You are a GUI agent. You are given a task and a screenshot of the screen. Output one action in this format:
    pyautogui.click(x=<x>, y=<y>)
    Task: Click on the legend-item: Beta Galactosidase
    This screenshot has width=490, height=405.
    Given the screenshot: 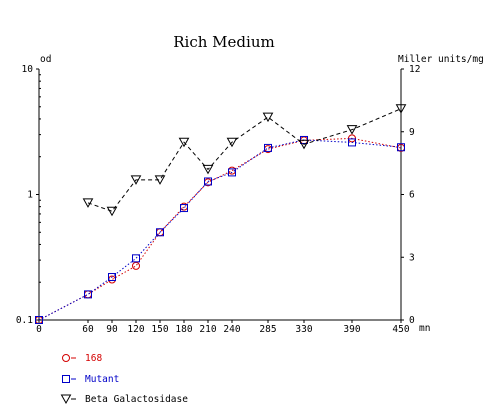 What is the action you would take?
    pyautogui.click(x=124, y=399)
    